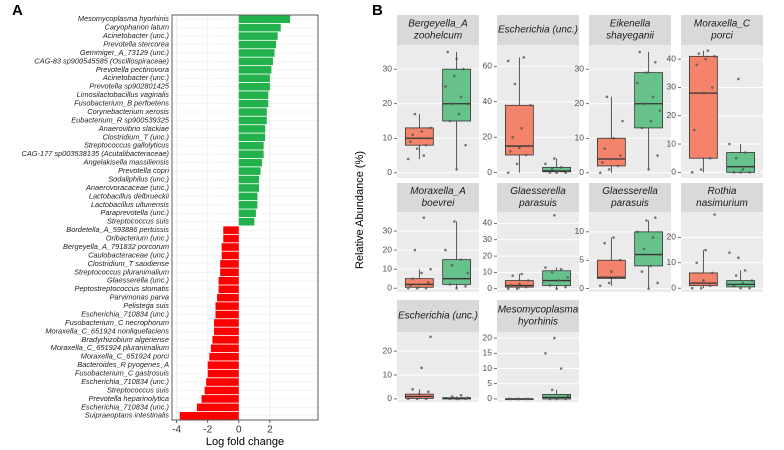  Describe the element at coordinates (107, 330) in the screenshot. I see `y-tick-label: Moraxella_C_651924 nonliquefaciens` at that location.